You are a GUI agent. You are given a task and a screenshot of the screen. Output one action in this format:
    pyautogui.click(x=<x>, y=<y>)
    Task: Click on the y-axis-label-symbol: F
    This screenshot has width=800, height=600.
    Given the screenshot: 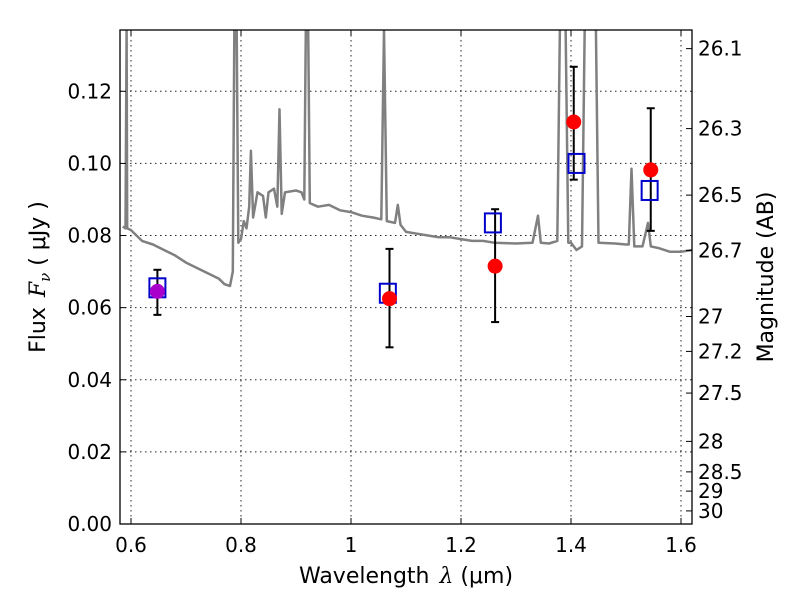 What is the action you would take?
    pyautogui.click(x=38, y=289)
    